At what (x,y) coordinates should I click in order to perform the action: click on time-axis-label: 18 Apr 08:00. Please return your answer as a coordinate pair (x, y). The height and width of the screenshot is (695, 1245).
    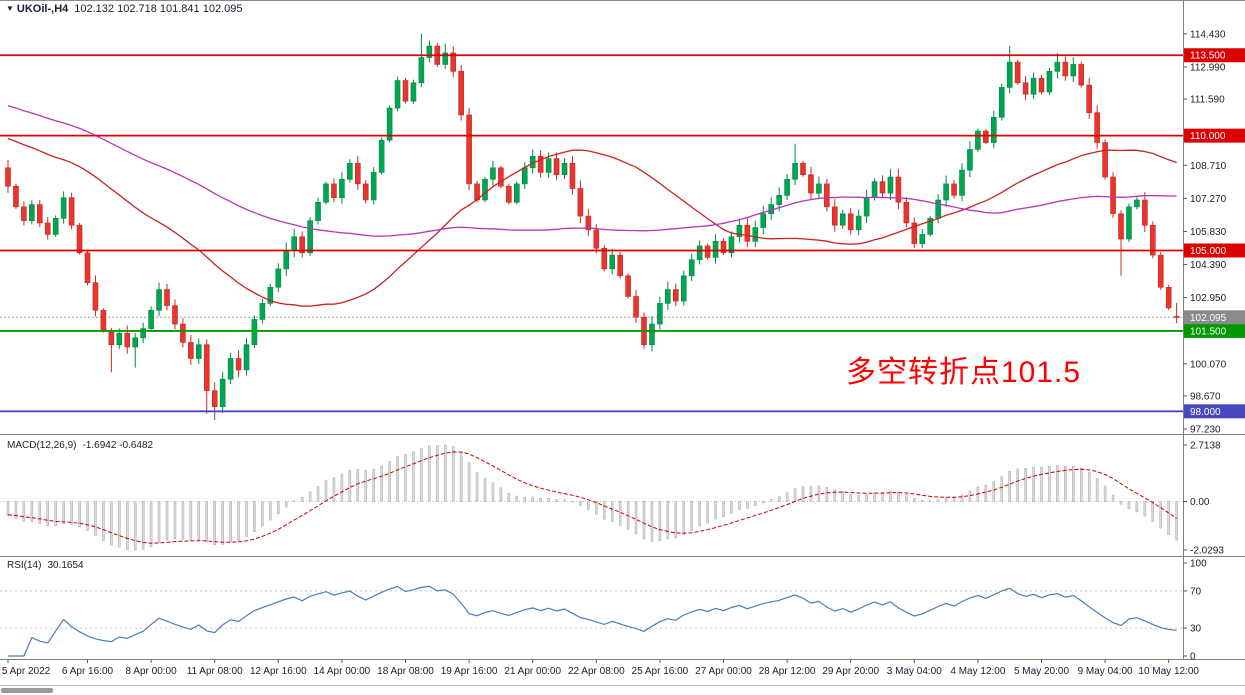
    Looking at the image, I should click on (405, 671).